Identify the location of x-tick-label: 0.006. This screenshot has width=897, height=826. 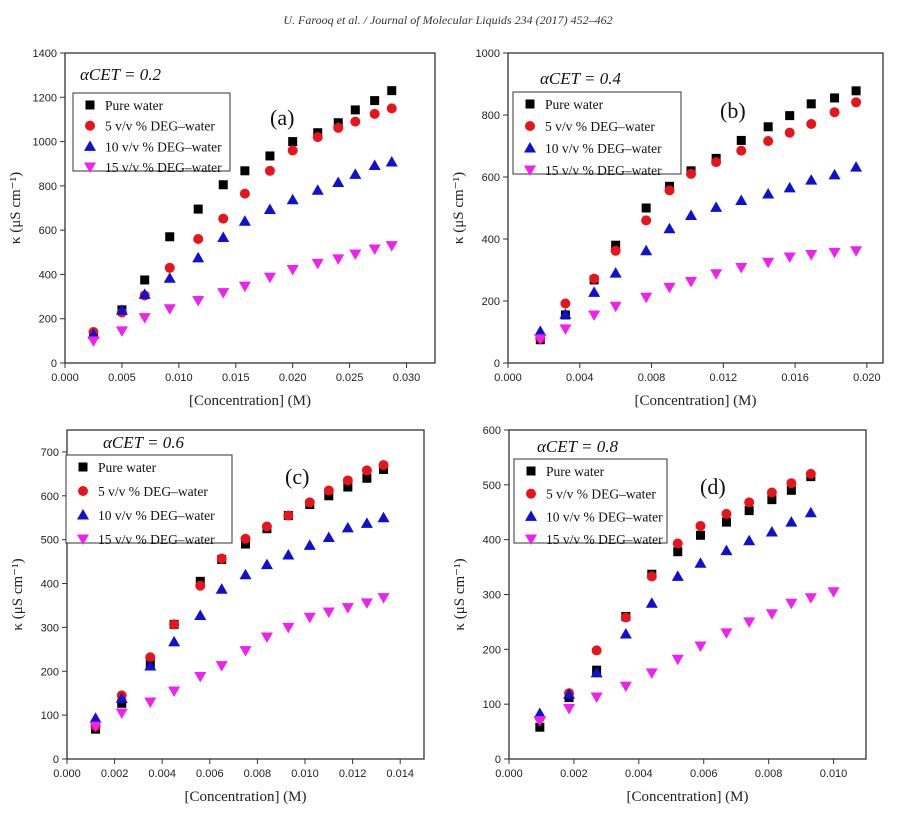
(210, 774).